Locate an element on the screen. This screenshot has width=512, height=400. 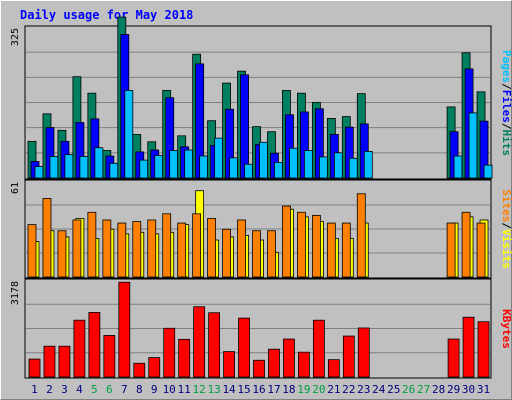
day-label-27: 27 is located at coordinates (423, 389).